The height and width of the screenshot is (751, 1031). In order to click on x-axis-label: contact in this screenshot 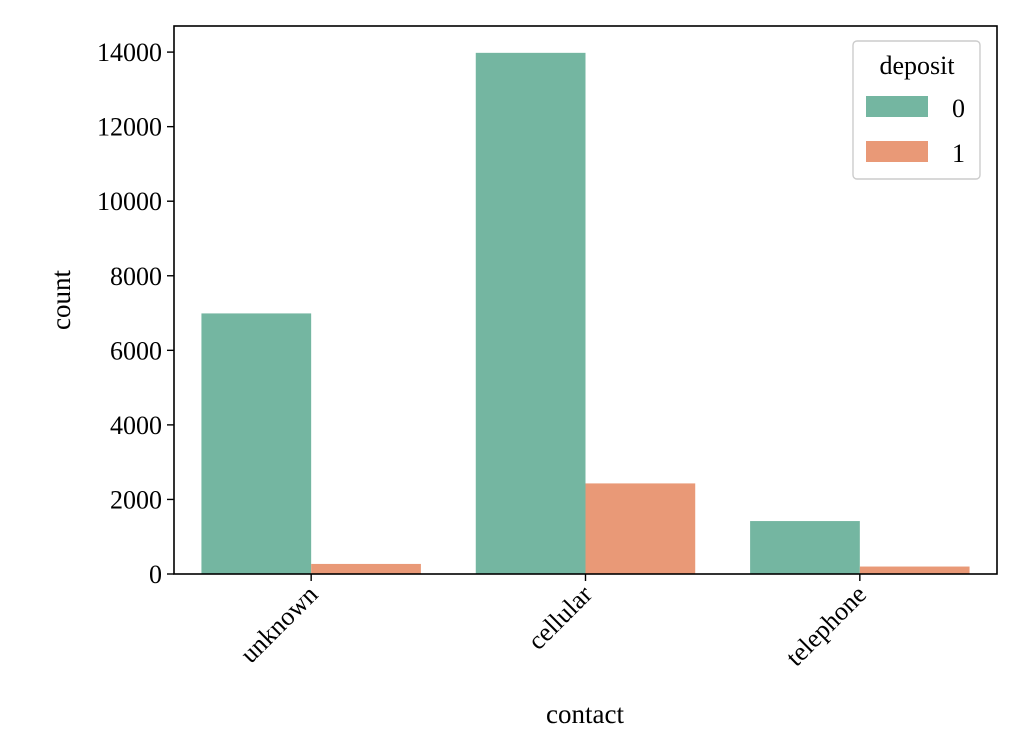, I will do `click(585, 714)`.